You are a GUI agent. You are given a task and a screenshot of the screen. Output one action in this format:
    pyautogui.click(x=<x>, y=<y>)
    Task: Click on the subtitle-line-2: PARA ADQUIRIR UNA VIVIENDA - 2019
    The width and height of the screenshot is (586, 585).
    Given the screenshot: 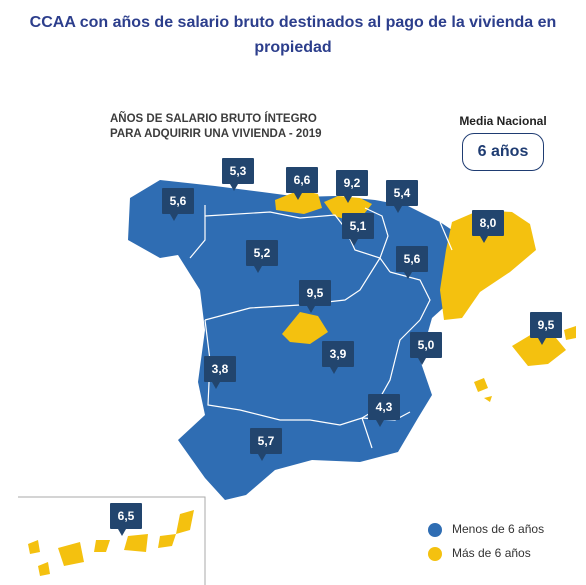 What is the action you would take?
    pyautogui.click(x=216, y=134)
    